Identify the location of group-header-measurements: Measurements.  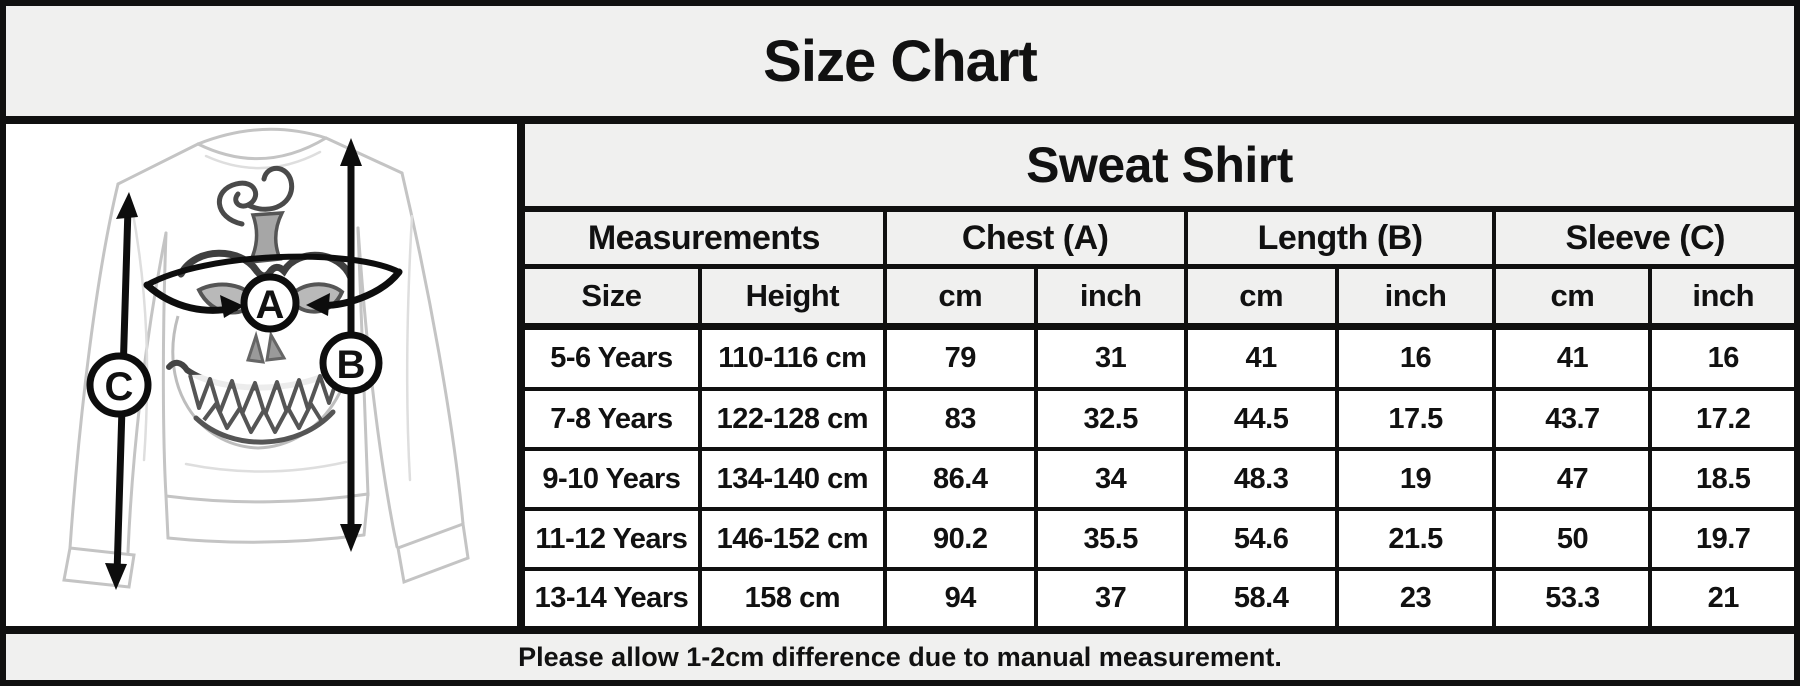
(706, 238).